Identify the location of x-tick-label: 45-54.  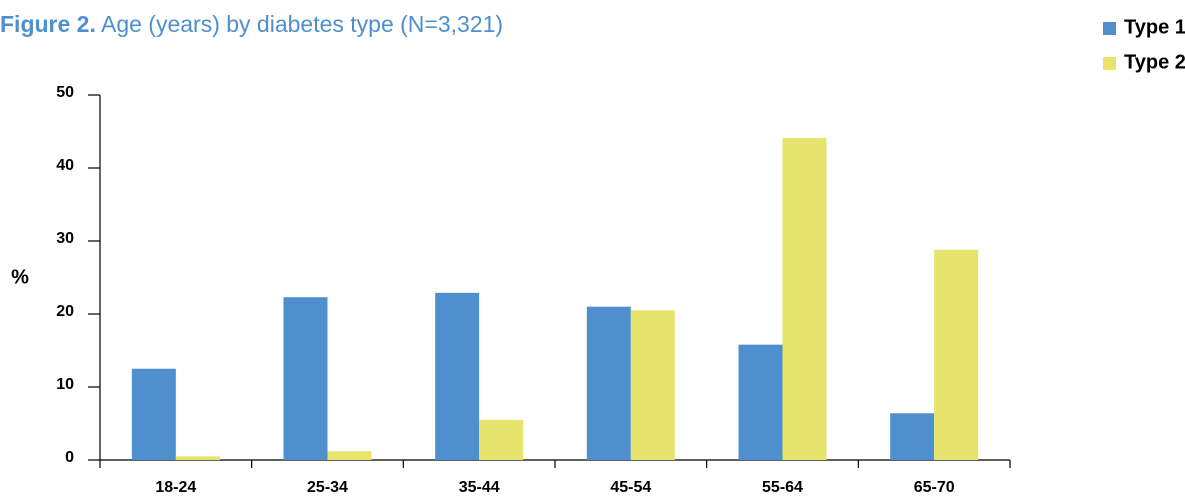
(630, 487).